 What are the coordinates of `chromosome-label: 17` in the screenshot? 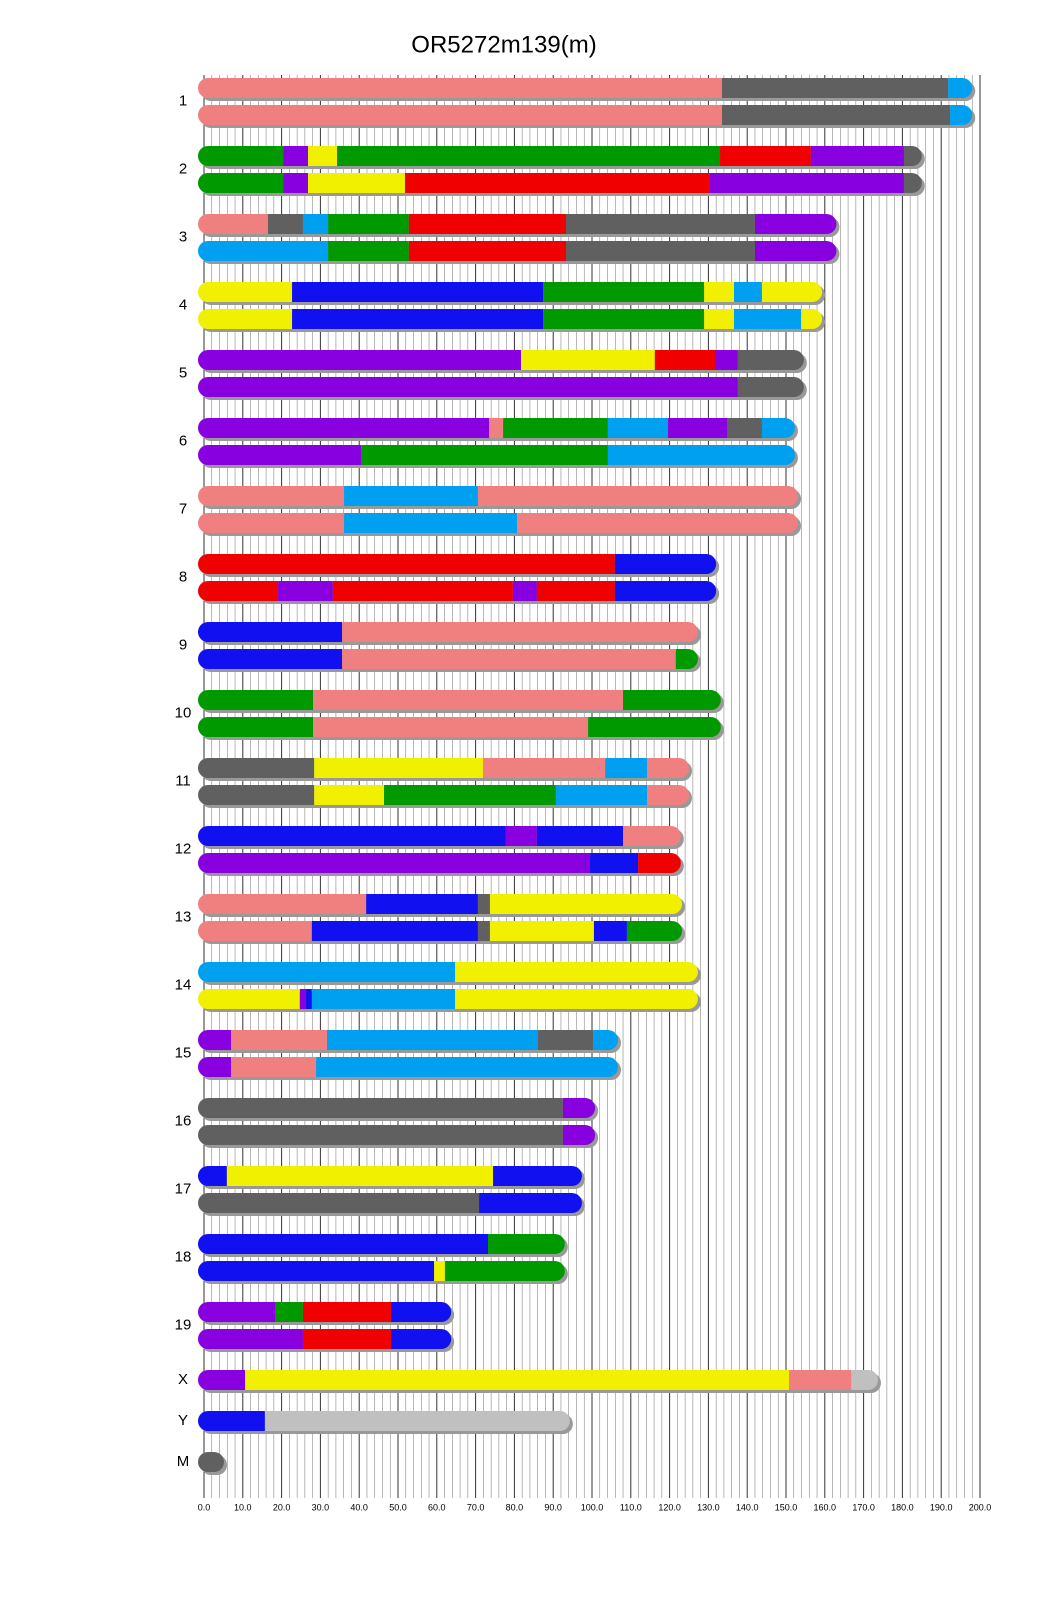 It's located at (183, 1188).